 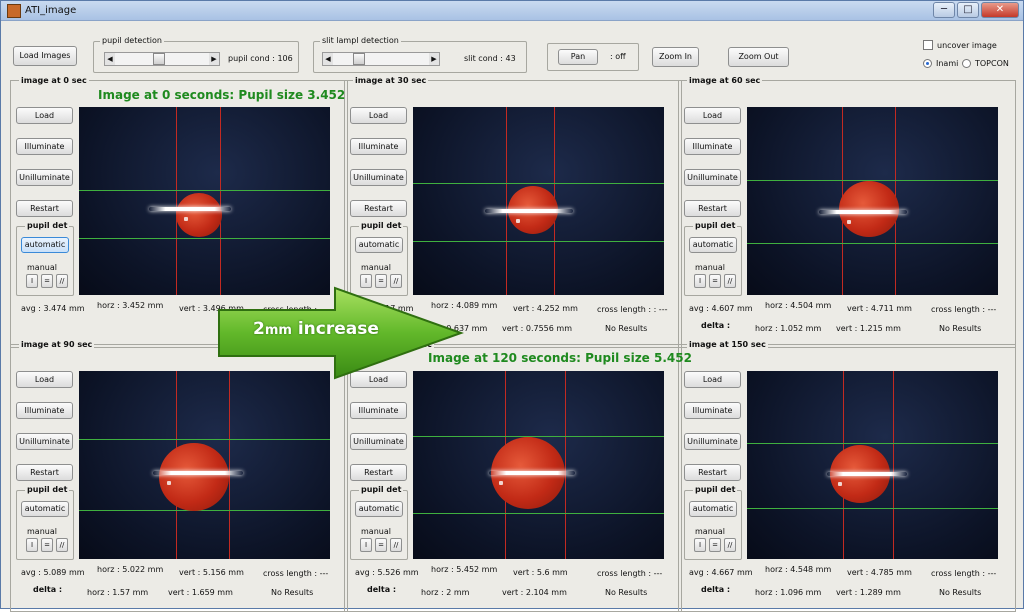 What do you see at coordinates (490, 58) in the screenshot?
I see `slit-cond-label: slit cond : 43` at bounding box center [490, 58].